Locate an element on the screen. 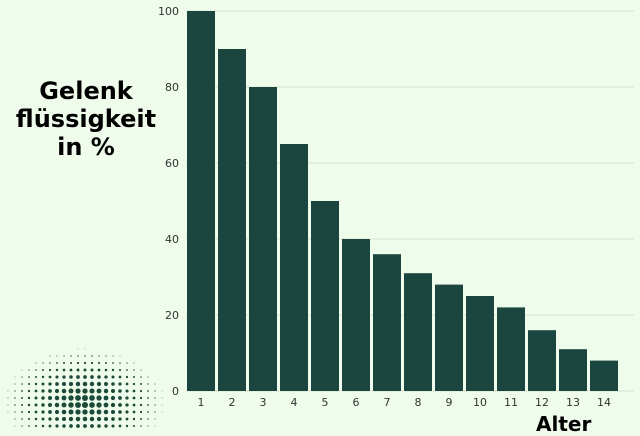  x-tick-label: 2 is located at coordinates (232, 402).